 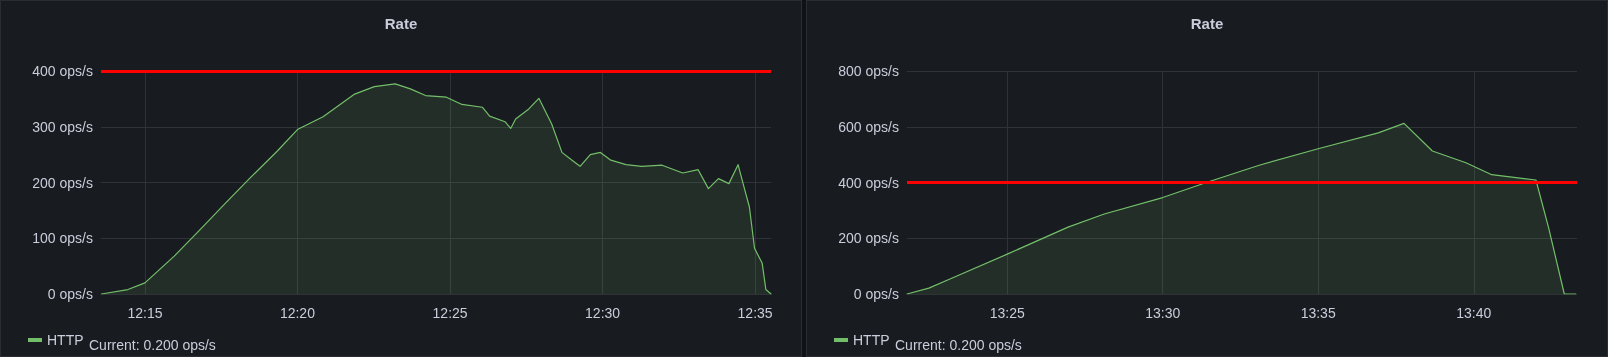 What do you see at coordinates (1318, 313) in the screenshot?
I see `x-tick-label: 13:35` at bounding box center [1318, 313].